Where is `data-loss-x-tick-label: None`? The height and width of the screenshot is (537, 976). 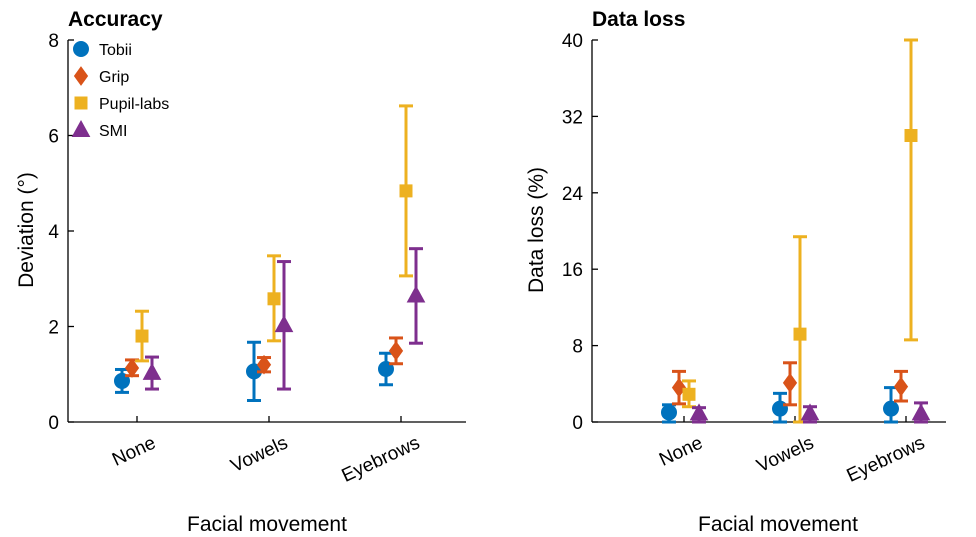 data-loss-x-tick-label: None is located at coordinates (681, 451).